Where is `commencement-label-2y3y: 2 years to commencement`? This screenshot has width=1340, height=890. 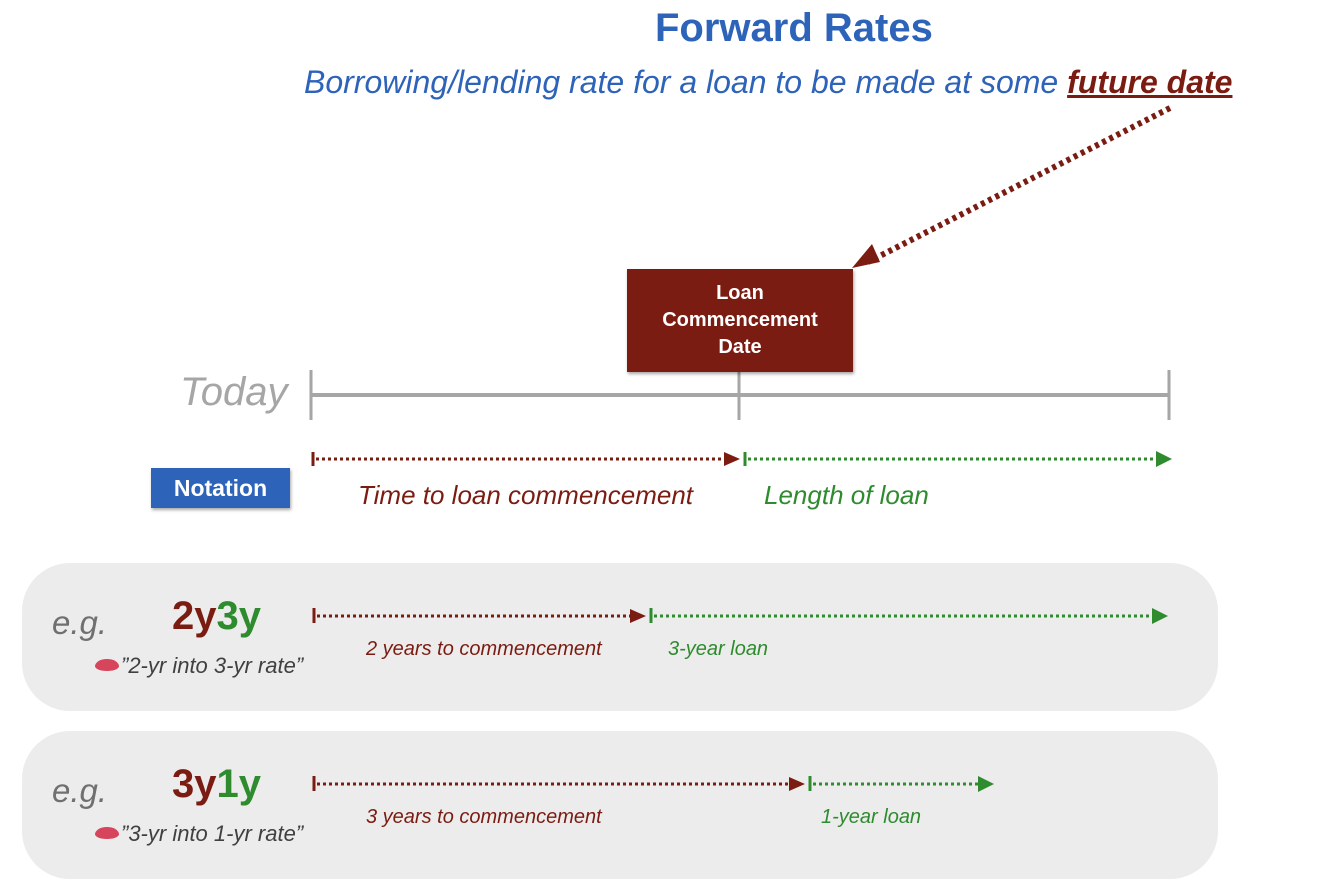
commencement-label-2y3y: 2 years to commencement is located at coordinates (484, 649).